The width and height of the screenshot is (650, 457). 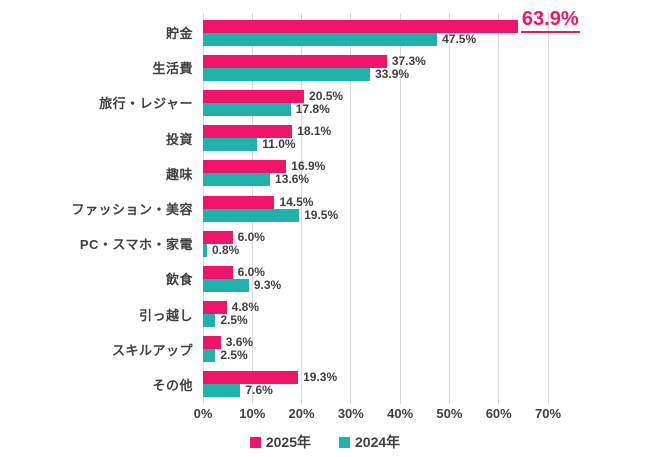 I want to click on value-label-2025年: 16.9%, so click(x=308, y=166).